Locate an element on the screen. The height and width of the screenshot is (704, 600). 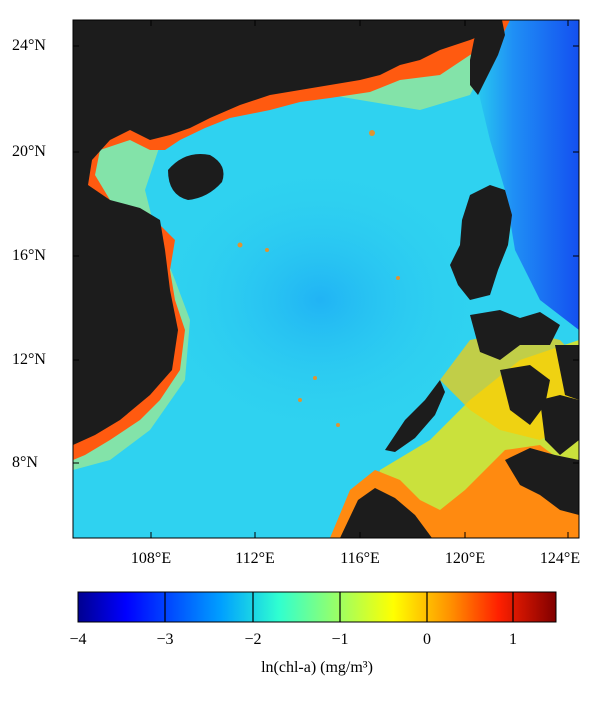
lon-label-116e: 116°E is located at coordinates (360, 558).